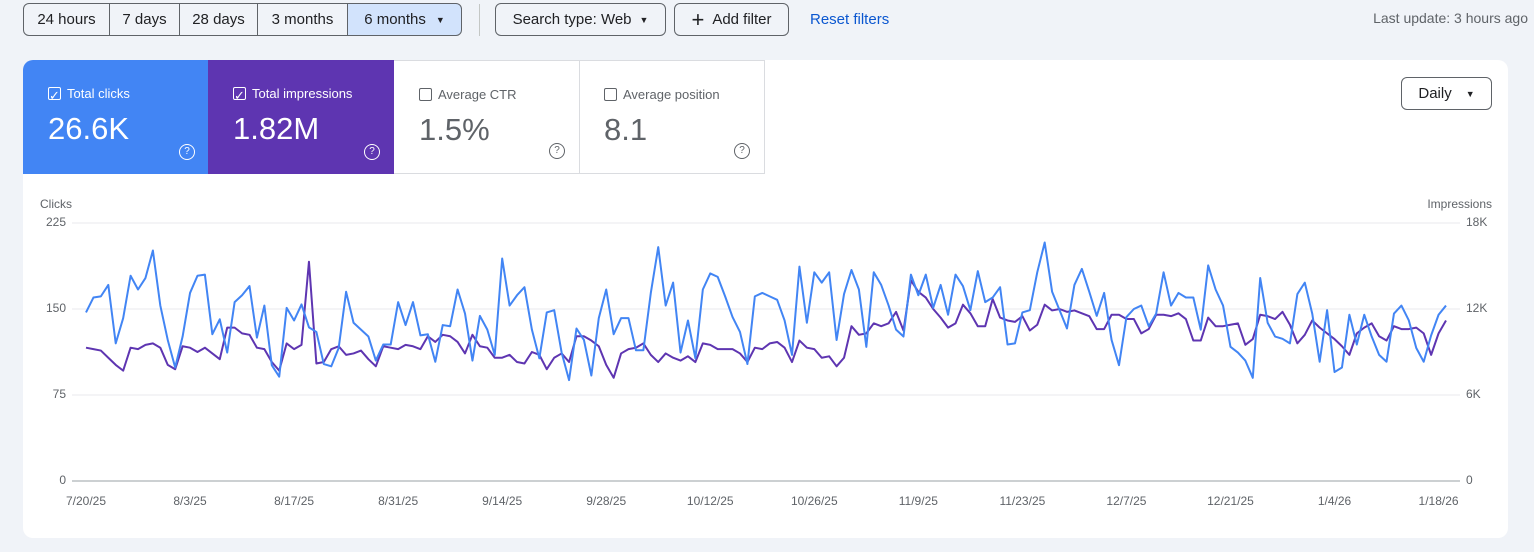  I want to click on granularity-dropdown: Daily ▼, so click(1446, 93).